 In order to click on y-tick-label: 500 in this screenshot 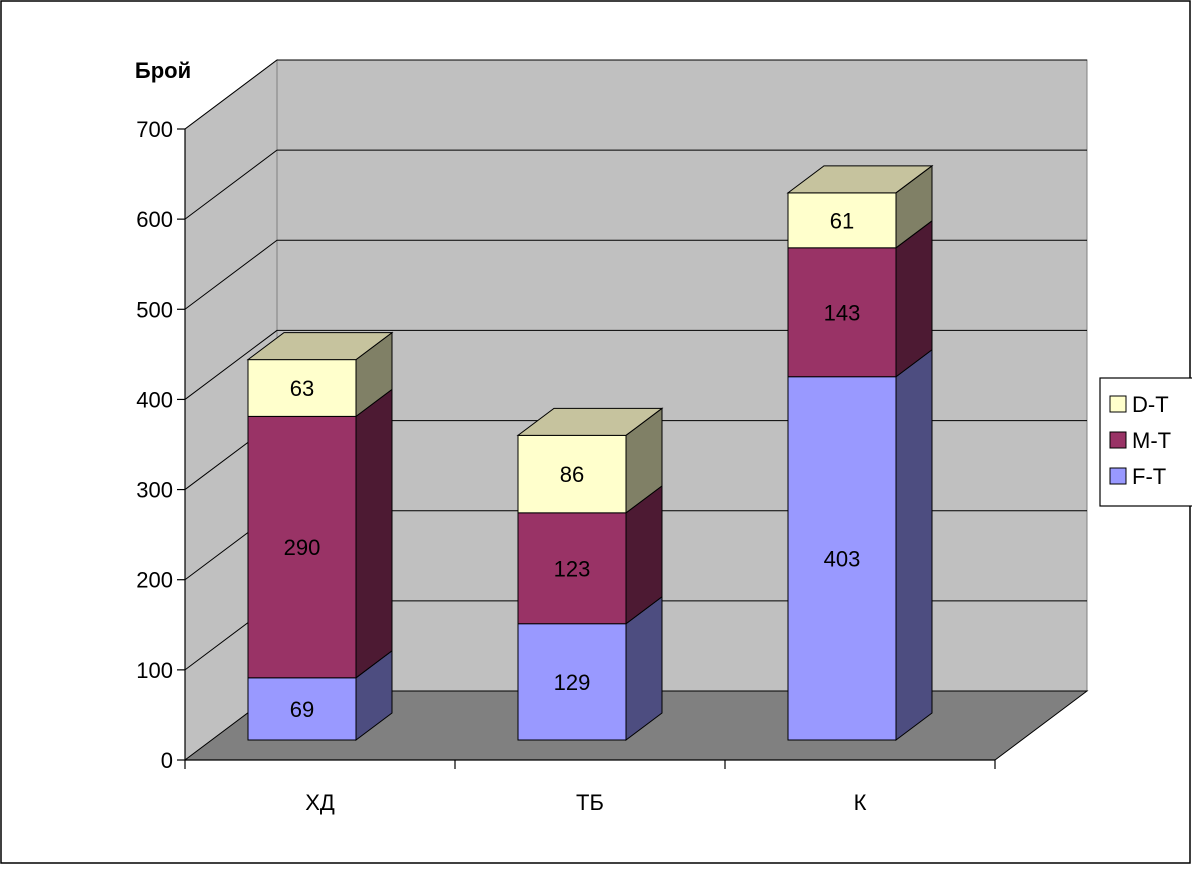, I will do `click(154, 309)`.